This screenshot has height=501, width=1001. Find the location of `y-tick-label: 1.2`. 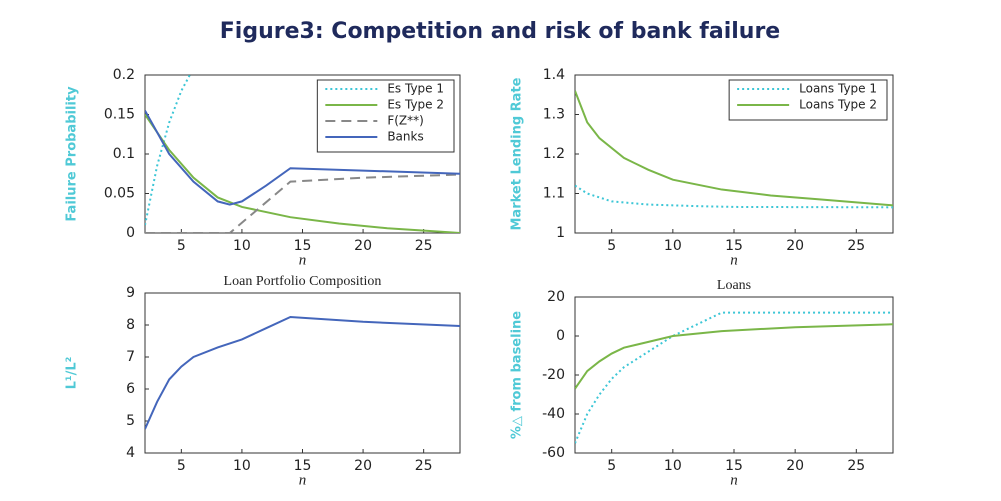

y-tick-label: 1.2 is located at coordinates (554, 154).